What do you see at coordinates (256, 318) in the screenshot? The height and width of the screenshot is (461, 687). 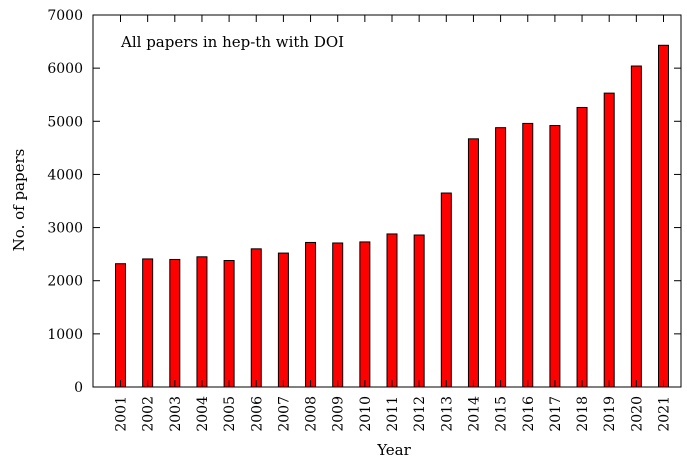 I see `bar-2006` at bounding box center [256, 318].